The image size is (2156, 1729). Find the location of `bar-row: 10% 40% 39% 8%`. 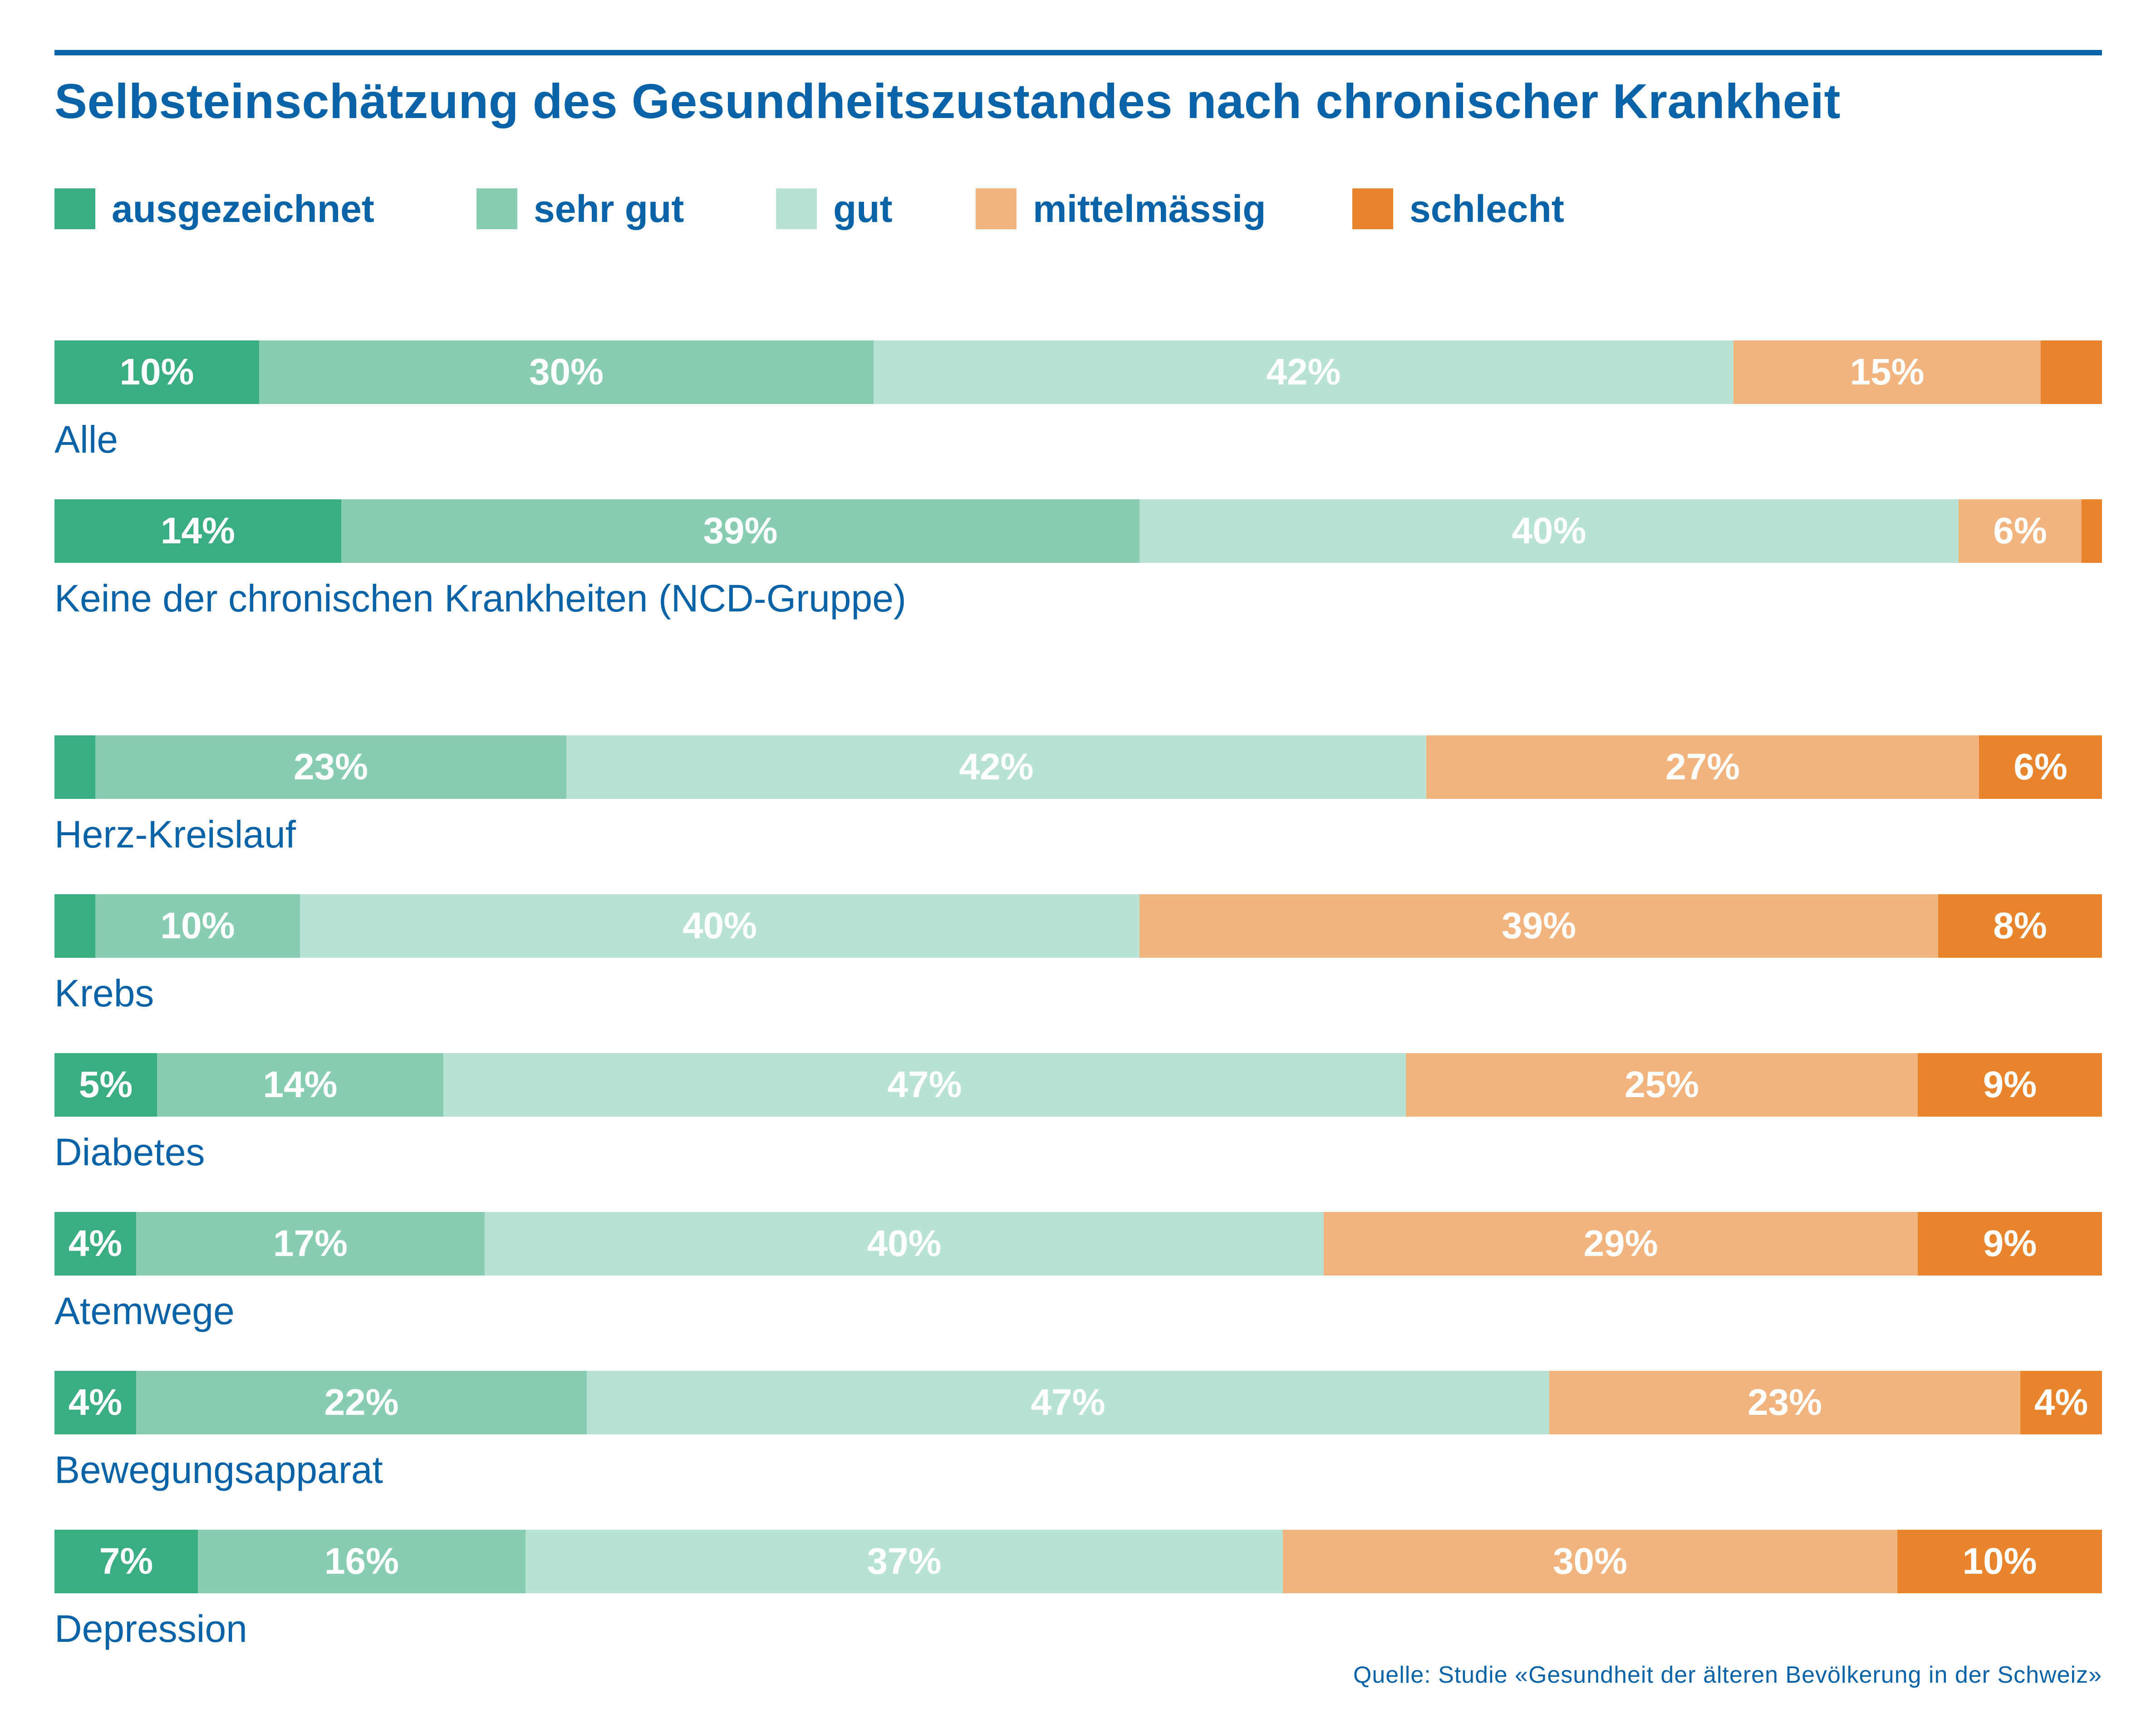

bar-row: 10% 40% 39% 8% is located at coordinates (1078, 926).